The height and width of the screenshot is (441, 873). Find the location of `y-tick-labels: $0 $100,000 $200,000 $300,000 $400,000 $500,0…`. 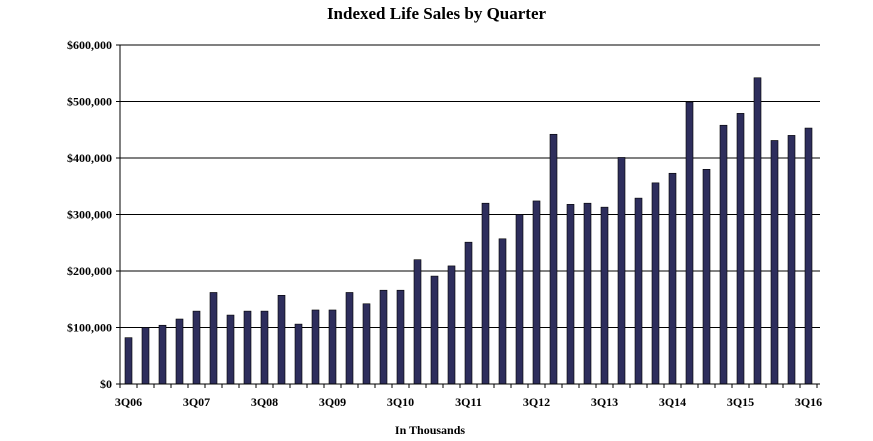

y-tick-labels: $0 $100,000 $200,000 $300,000 $400,000 $500,0… is located at coordinates (89, 214).